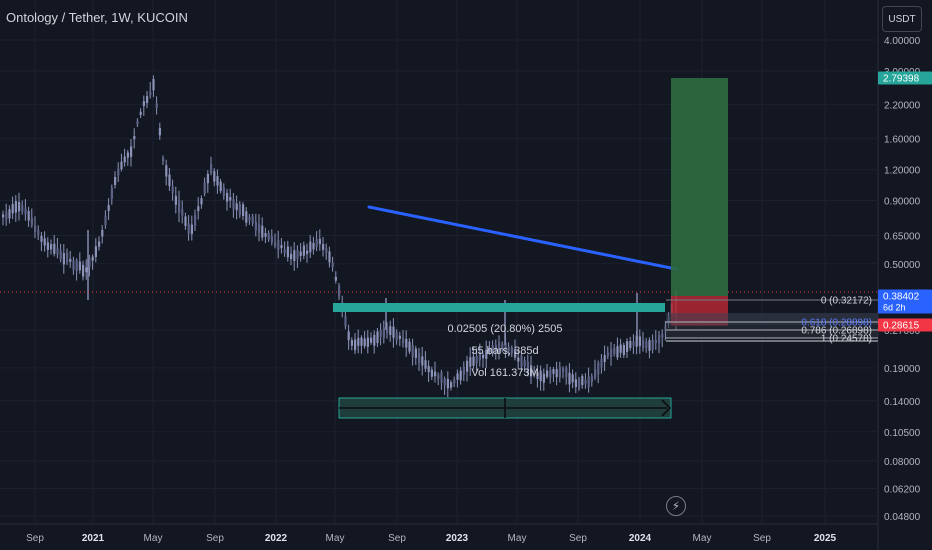 This screenshot has width=932, height=550. What do you see at coordinates (676, 506) in the screenshot?
I see `lightning-bolt-icon: ⚡` at bounding box center [676, 506].